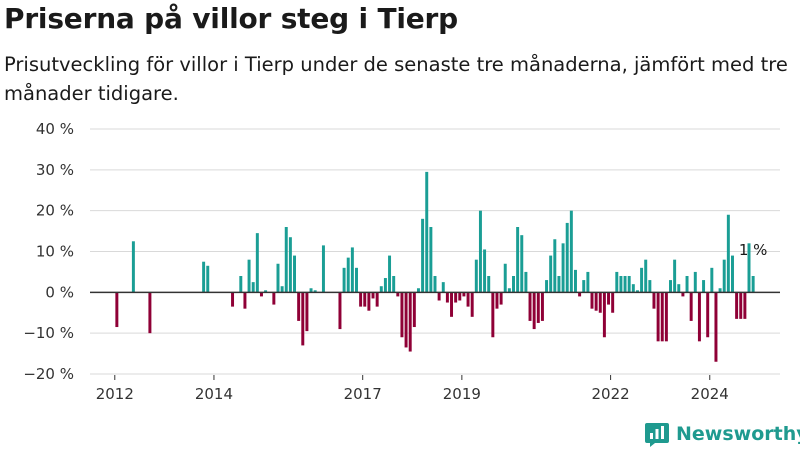 The width and height of the screenshot is (800, 450). I want to click on y-tick-label: 20 %, so click(55, 211).